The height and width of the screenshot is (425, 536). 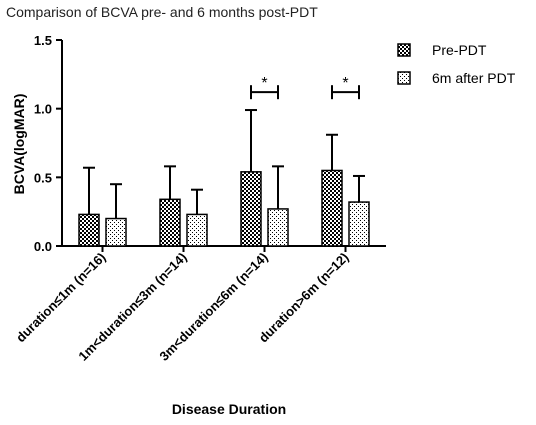 What do you see at coordinates (404, 50) in the screenshot?
I see `legend-swatch-pre-pdt` at bounding box center [404, 50].